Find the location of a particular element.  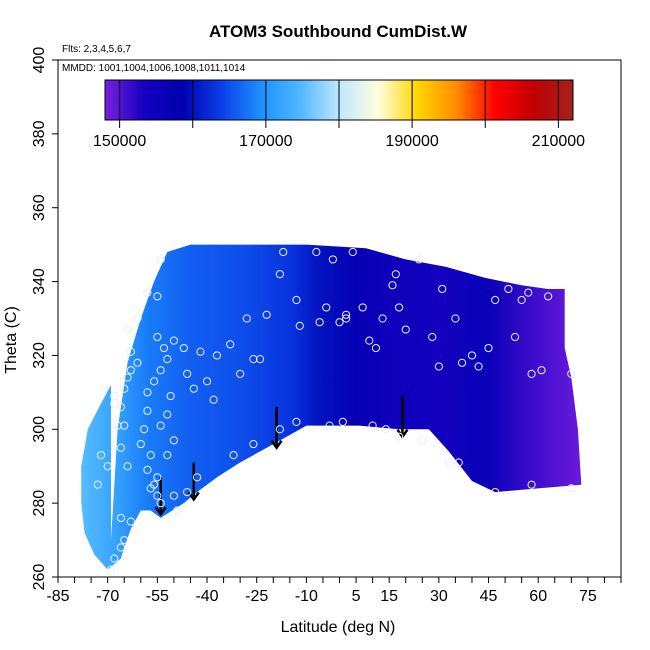

y-tick-label: 320 is located at coordinates (39, 355).